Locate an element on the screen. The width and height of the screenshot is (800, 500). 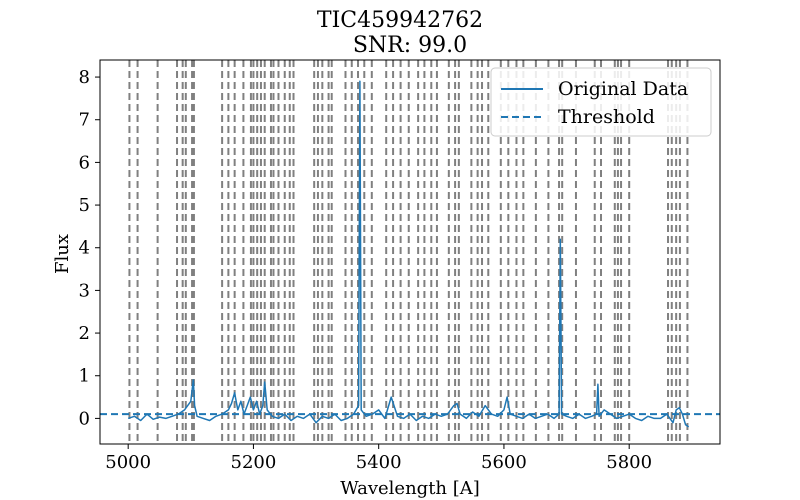
x-tick-label: 5400 is located at coordinates (379, 462).